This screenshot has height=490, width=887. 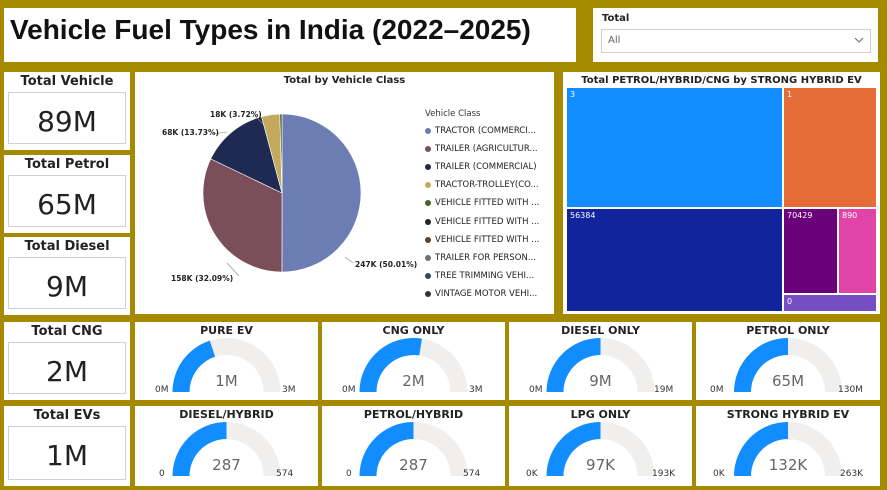 What do you see at coordinates (810, 251) in the screenshot?
I see `treemap-tile: 70429` at bounding box center [810, 251].